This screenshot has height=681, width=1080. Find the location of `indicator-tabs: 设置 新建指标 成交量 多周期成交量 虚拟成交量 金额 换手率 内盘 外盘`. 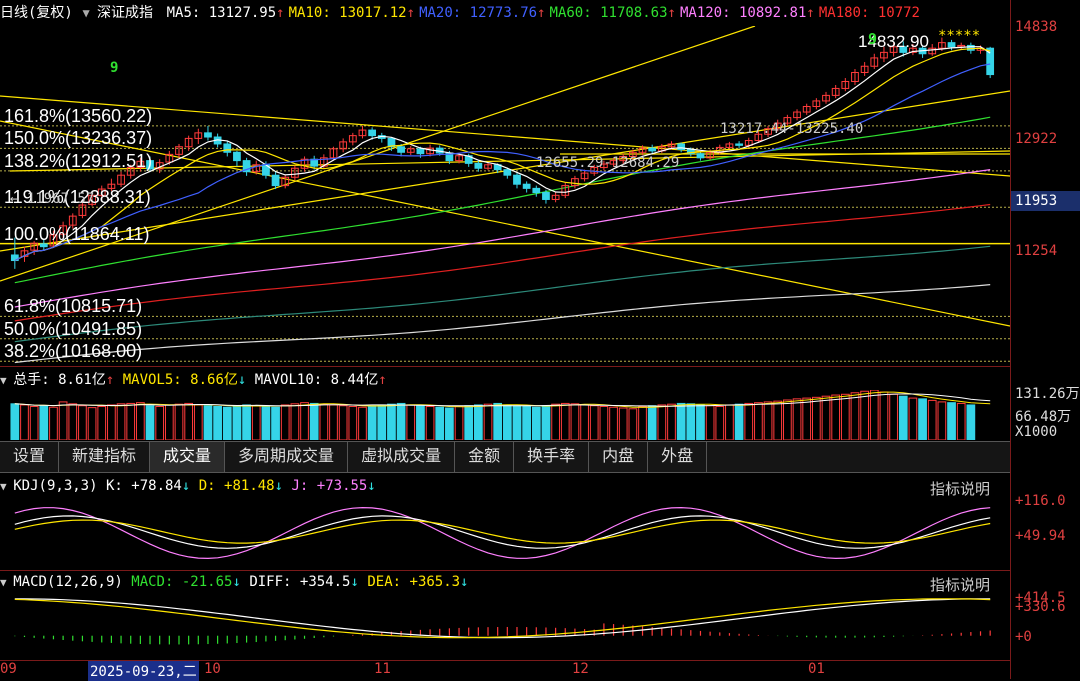

indicator-tabs: 设置 新建指标 成交量 多周期成交量 虚拟成交量 金额 换手率 内盘 外盘 is located at coordinates (505, 457).